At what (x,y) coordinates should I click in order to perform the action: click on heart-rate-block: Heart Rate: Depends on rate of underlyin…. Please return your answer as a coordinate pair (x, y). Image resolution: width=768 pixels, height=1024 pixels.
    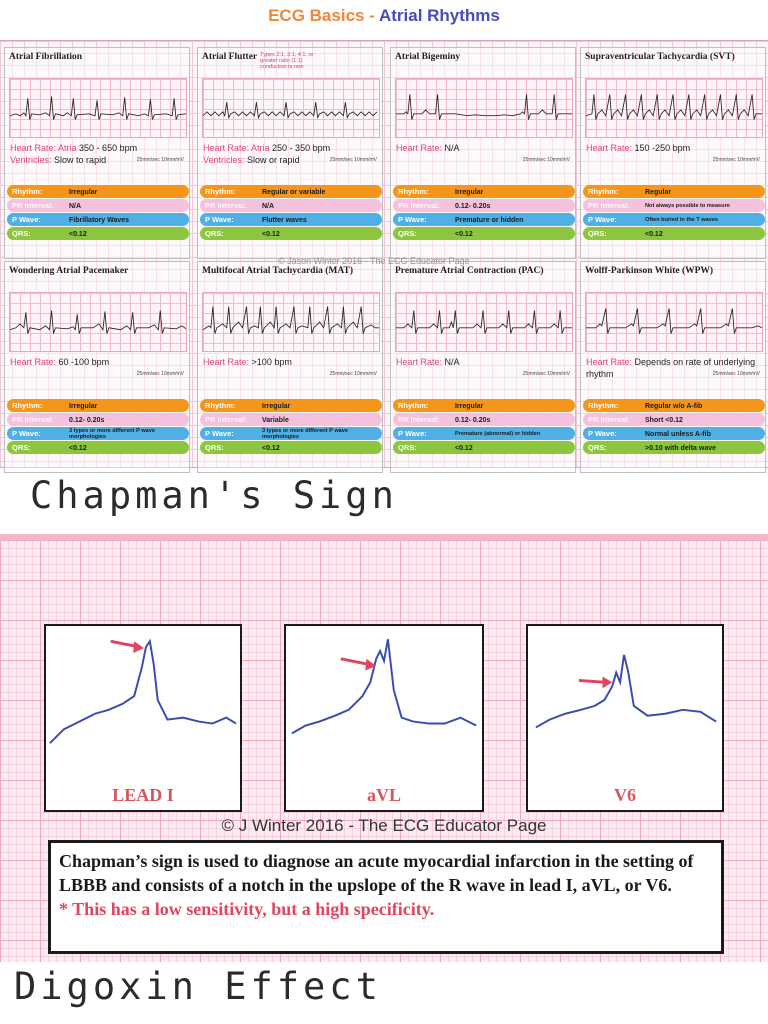
    Looking at the image, I should click on (674, 374).